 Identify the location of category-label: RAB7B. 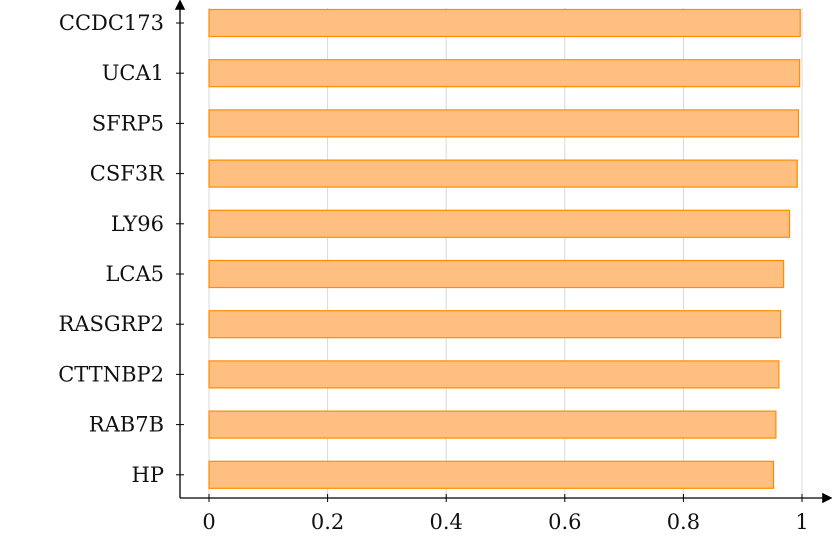
(126, 425).